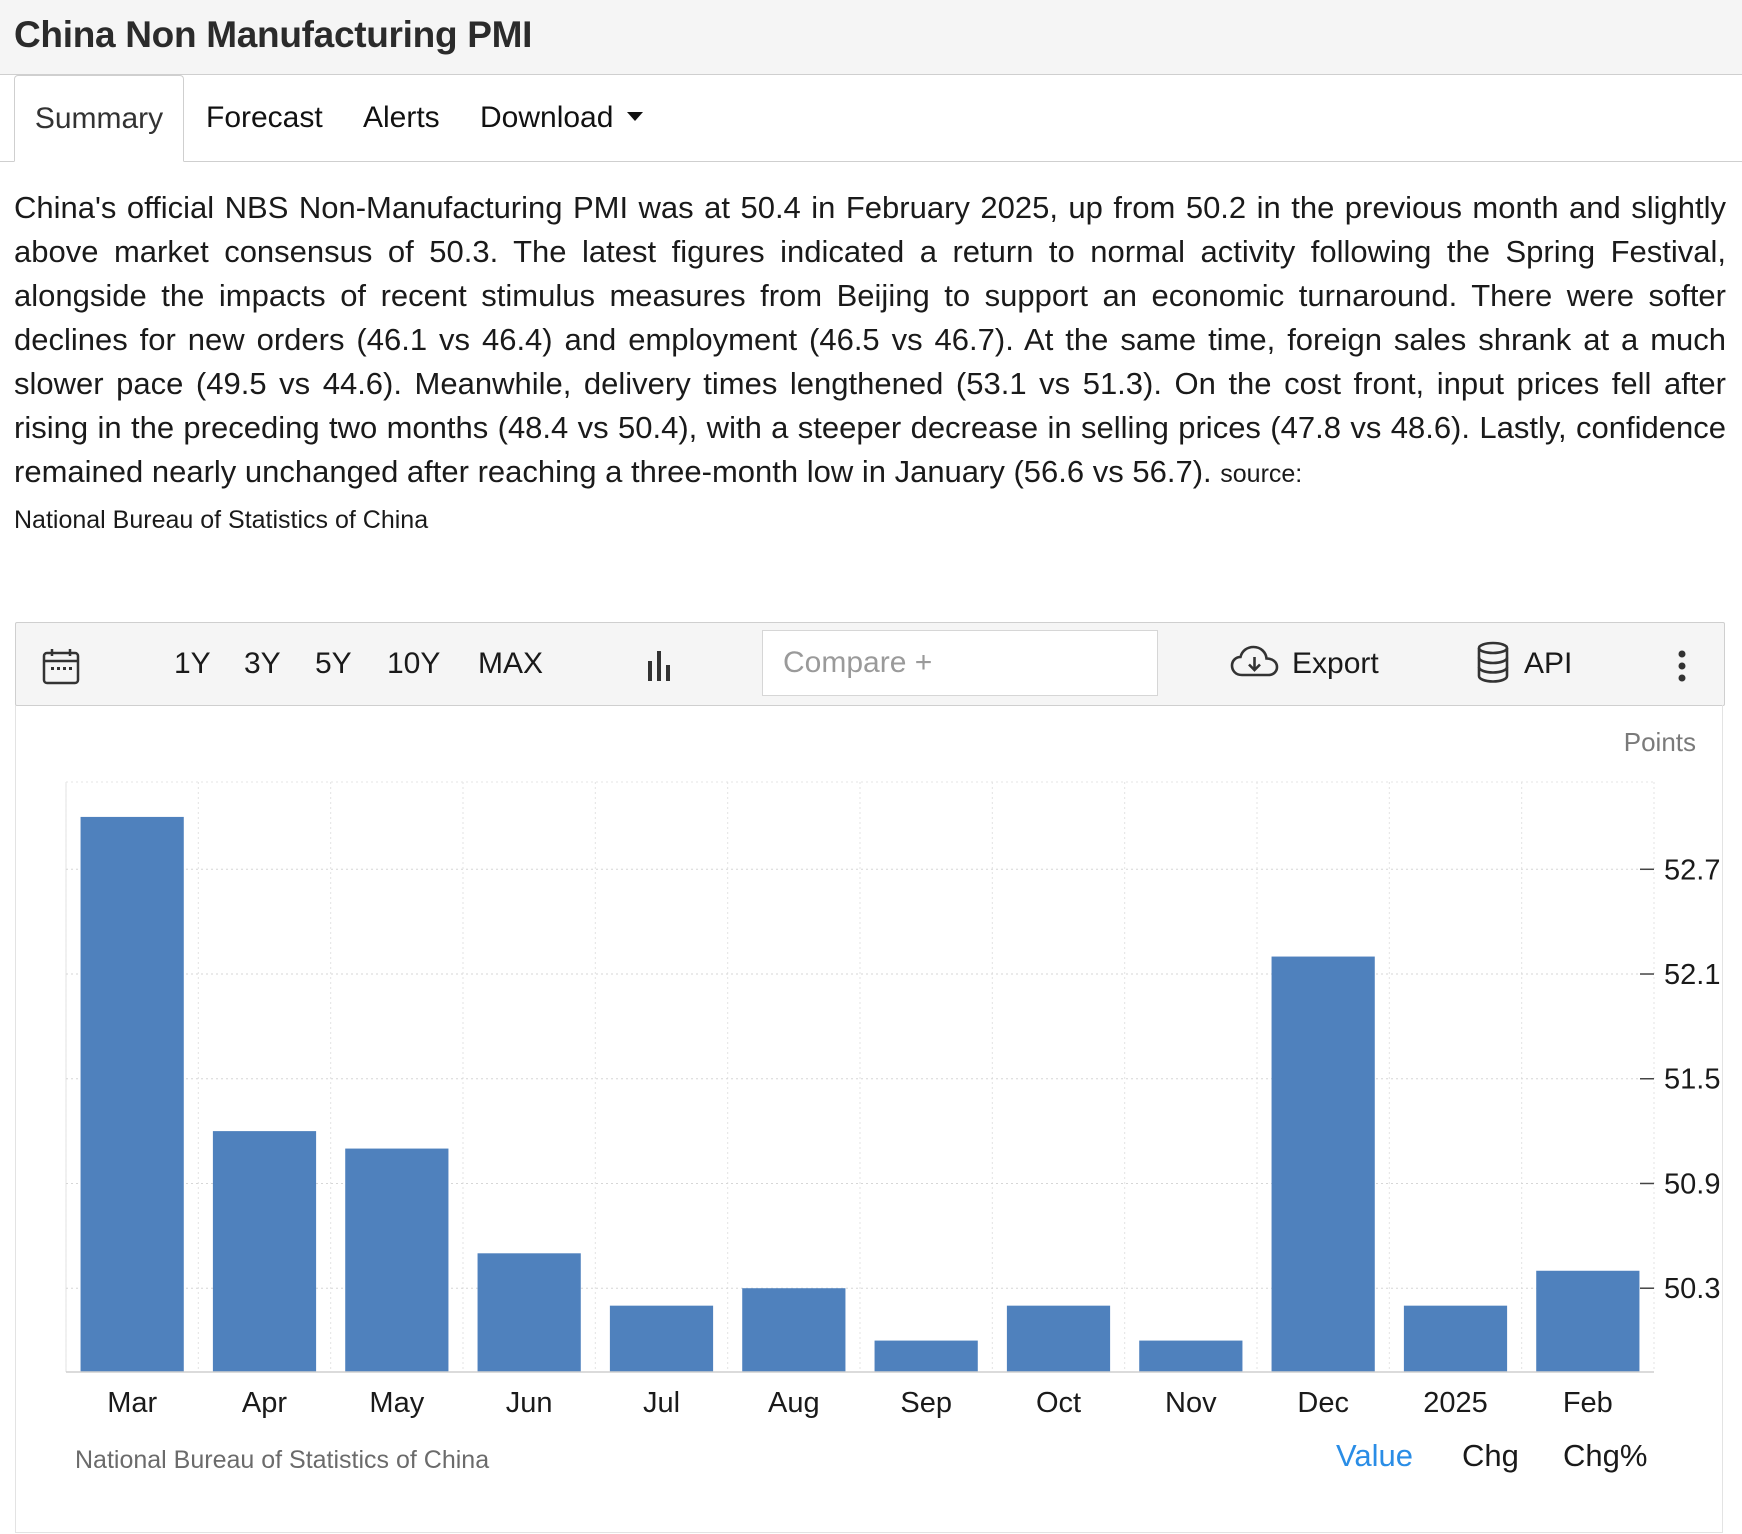 This screenshot has height=1534, width=1742. Describe the element at coordinates (1261, 474) in the screenshot. I see `source-label: source:` at that location.